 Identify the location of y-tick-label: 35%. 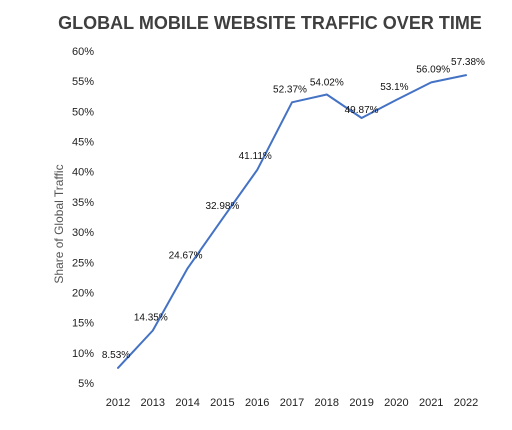
(83, 203).